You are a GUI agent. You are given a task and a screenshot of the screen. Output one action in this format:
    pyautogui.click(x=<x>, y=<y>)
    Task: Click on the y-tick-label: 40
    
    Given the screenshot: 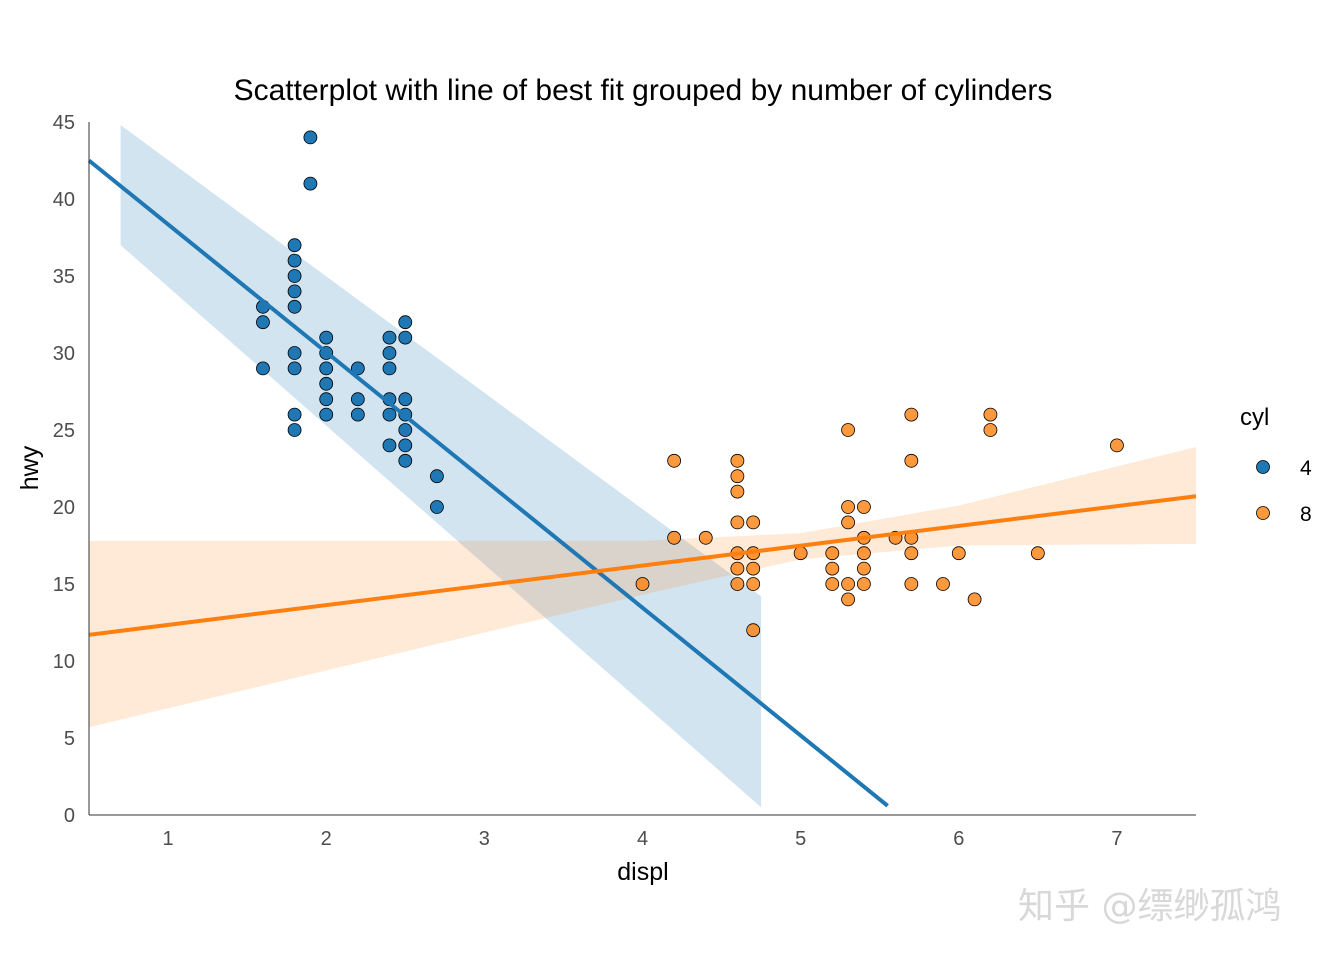 What is the action you would take?
    pyautogui.click(x=64, y=200)
    